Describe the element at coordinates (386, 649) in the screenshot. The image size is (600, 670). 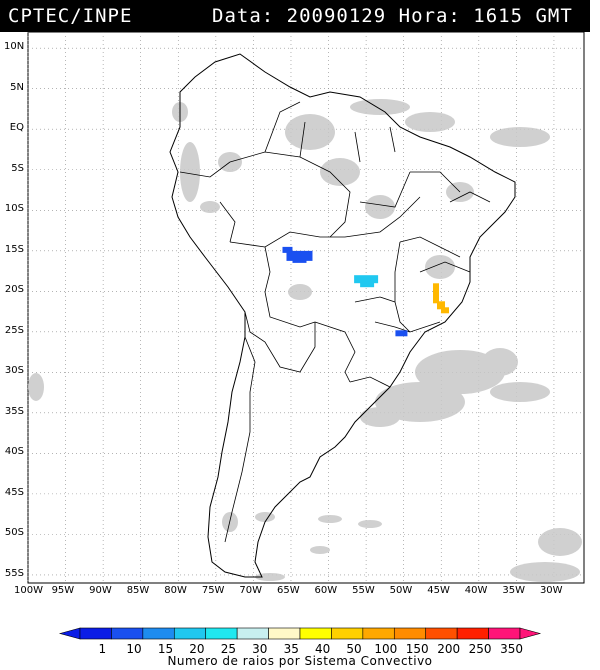
I see `legend-tick-label: 100` at that location.